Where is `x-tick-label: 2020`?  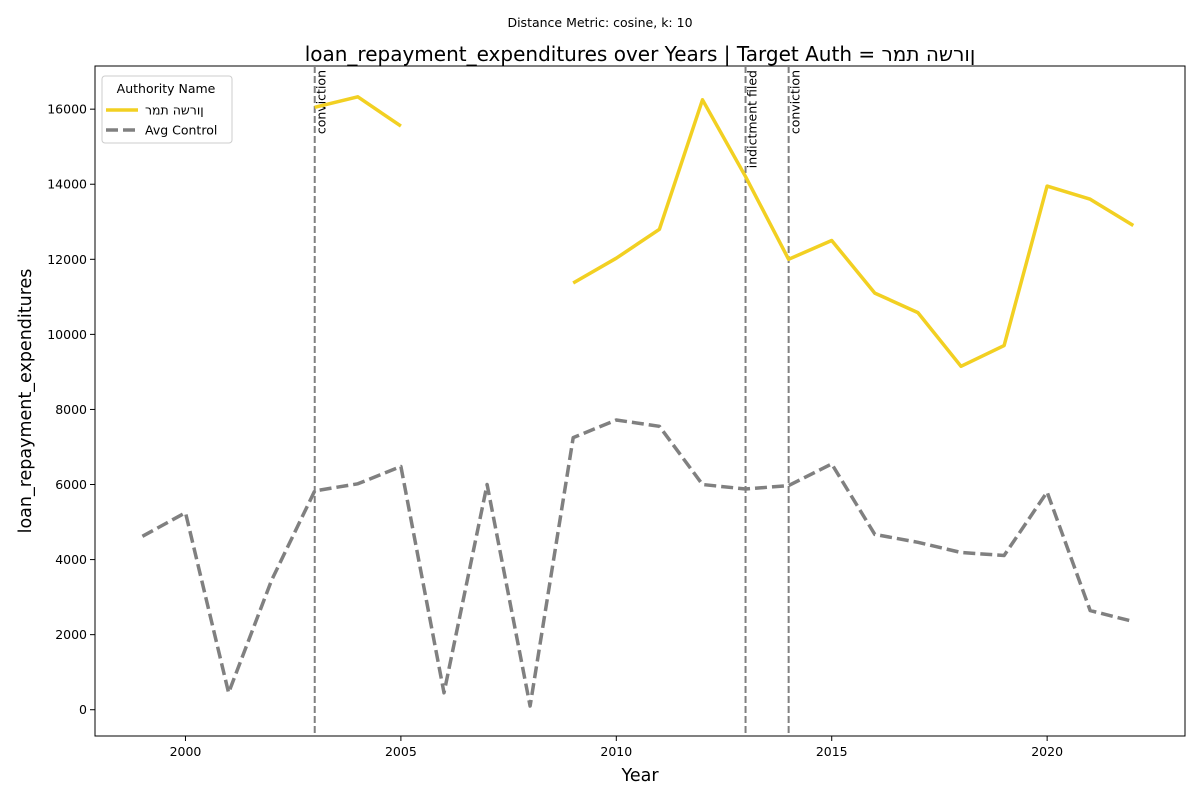
x-tick-label: 2020 is located at coordinates (1047, 751).